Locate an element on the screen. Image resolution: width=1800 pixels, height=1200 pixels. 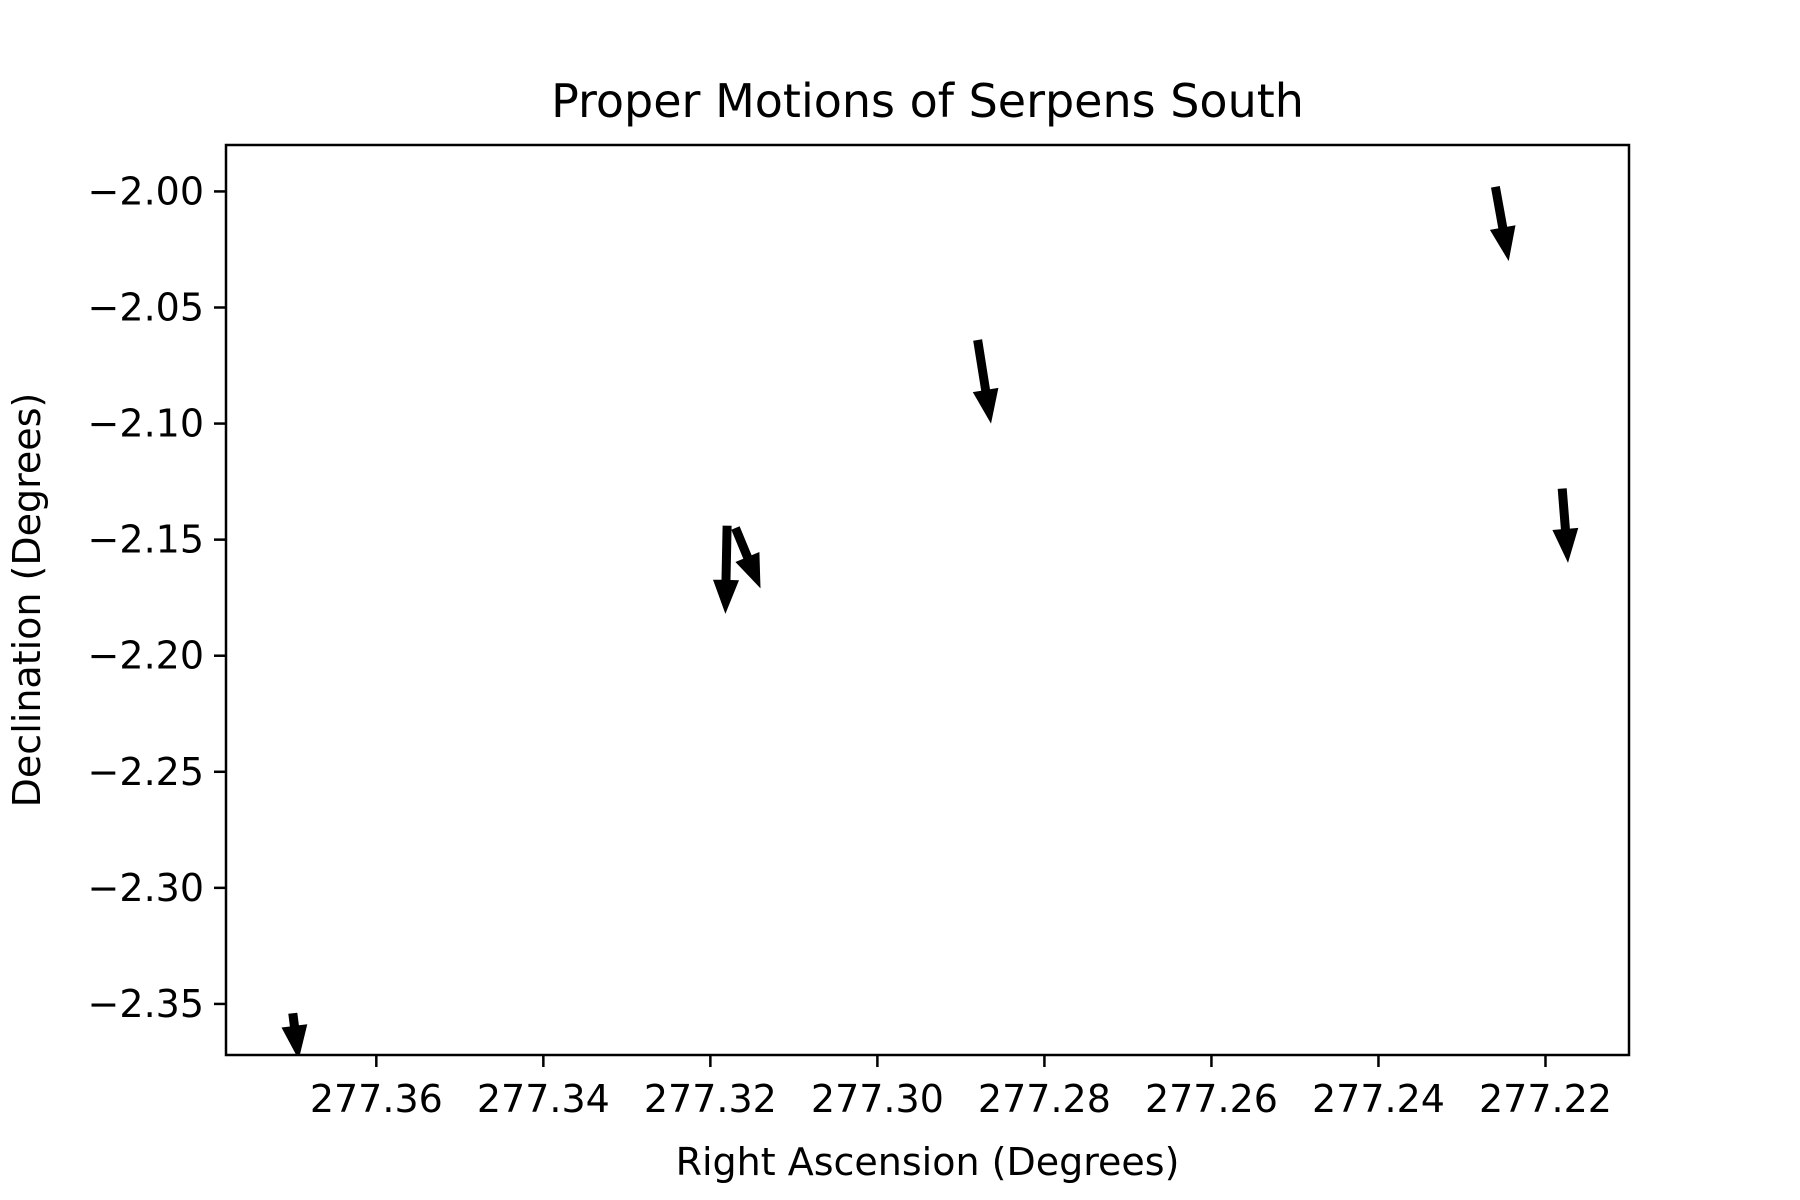
y-axis: −2.00 −2.05 −2.10 −2.15 −2.20 −2.25 −2.30 −2.35 is located at coordinates (157, 597).